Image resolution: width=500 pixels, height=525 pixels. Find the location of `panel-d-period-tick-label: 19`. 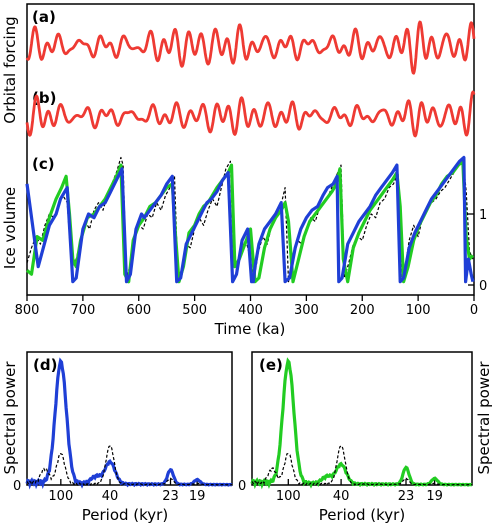

panel-d-period-tick-label: 19 is located at coordinates (197, 496).